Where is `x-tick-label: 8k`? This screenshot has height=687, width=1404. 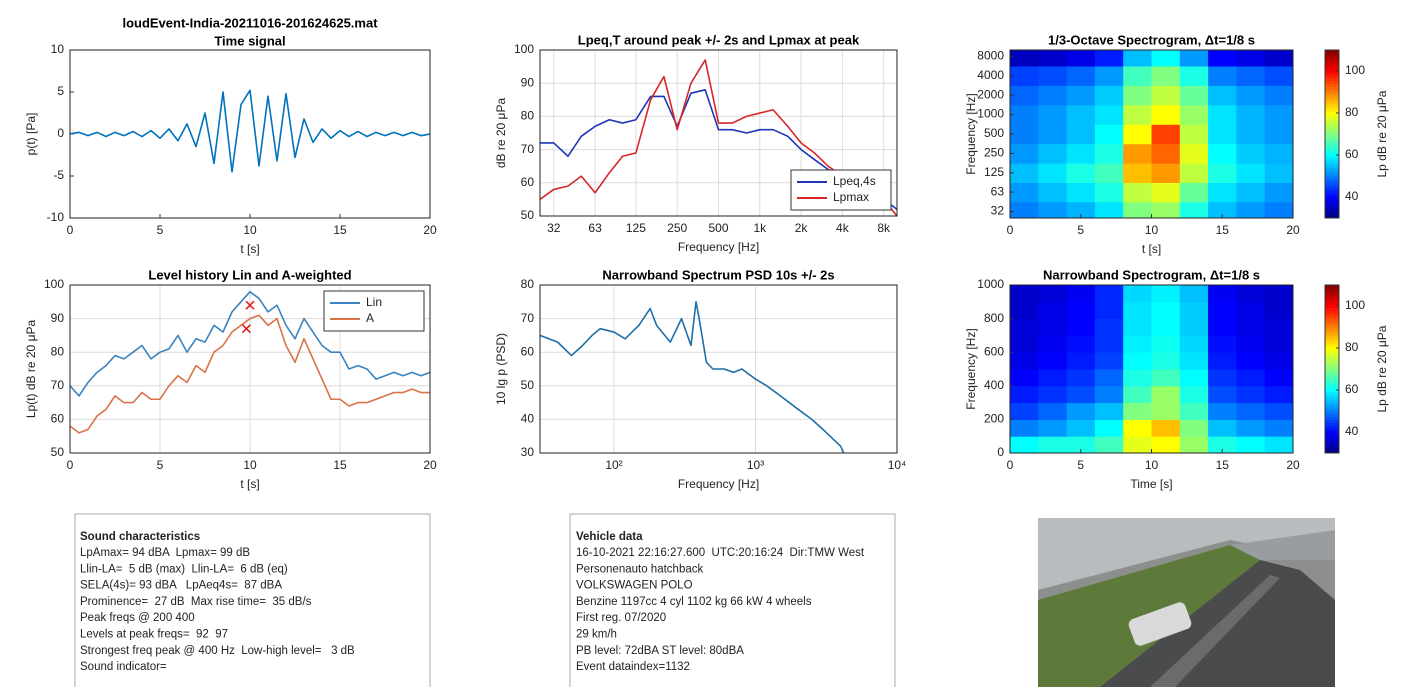
x-tick-label: 8k is located at coordinates (884, 228).